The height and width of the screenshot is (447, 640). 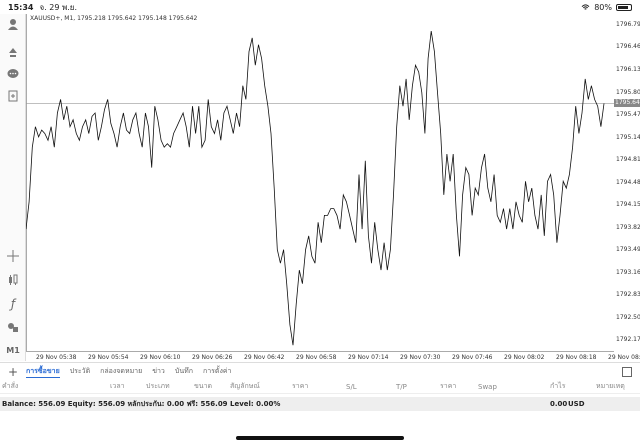 What do you see at coordinates (628, 250) in the screenshot?
I see `price-tick: 1793.490` at bounding box center [628, 250].